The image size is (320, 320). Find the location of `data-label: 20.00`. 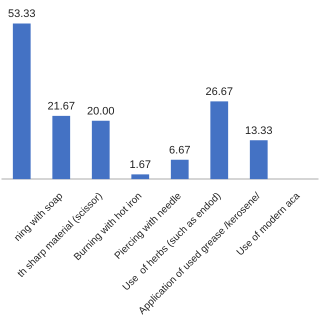

data-label: 20.00 is located at coordinates (100, 111).